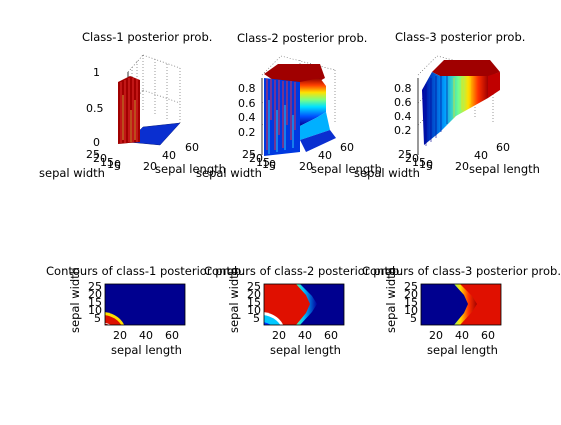 The image size is (561, 425). What do you see at coordinates (95, 108) in the screenshot?
I see `z-tick-label: 0.5` at bounding box center [95, 108].